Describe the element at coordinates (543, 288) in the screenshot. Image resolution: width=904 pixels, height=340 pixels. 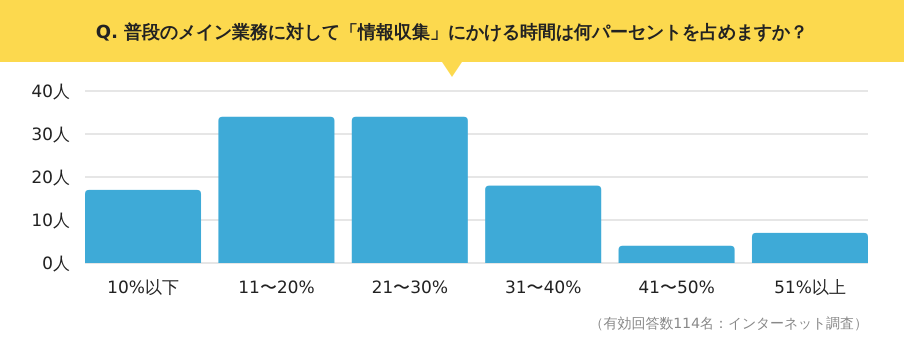
I see `x-tick-label: 31〜40%` at that location.